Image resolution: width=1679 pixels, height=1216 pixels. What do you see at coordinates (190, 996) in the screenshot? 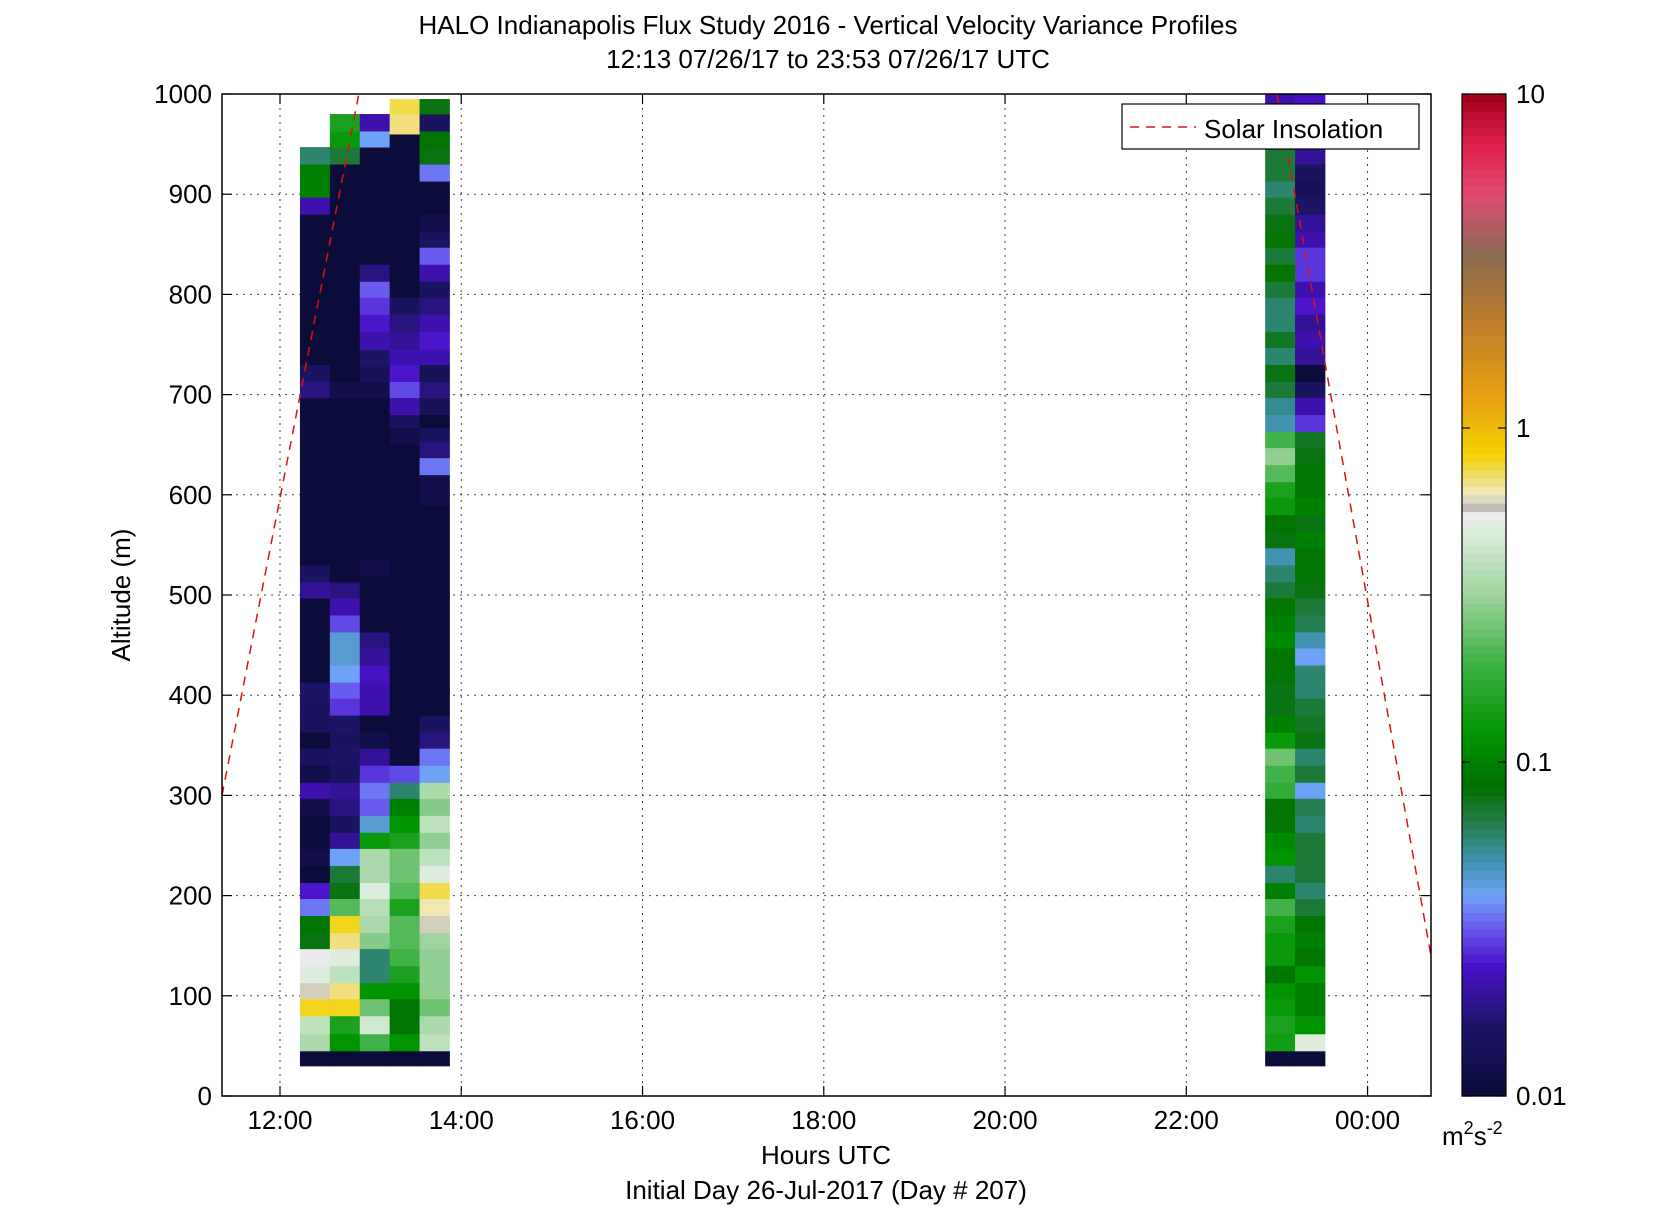
I see `y-tick-label: 100` at bounding box center [190, 996].